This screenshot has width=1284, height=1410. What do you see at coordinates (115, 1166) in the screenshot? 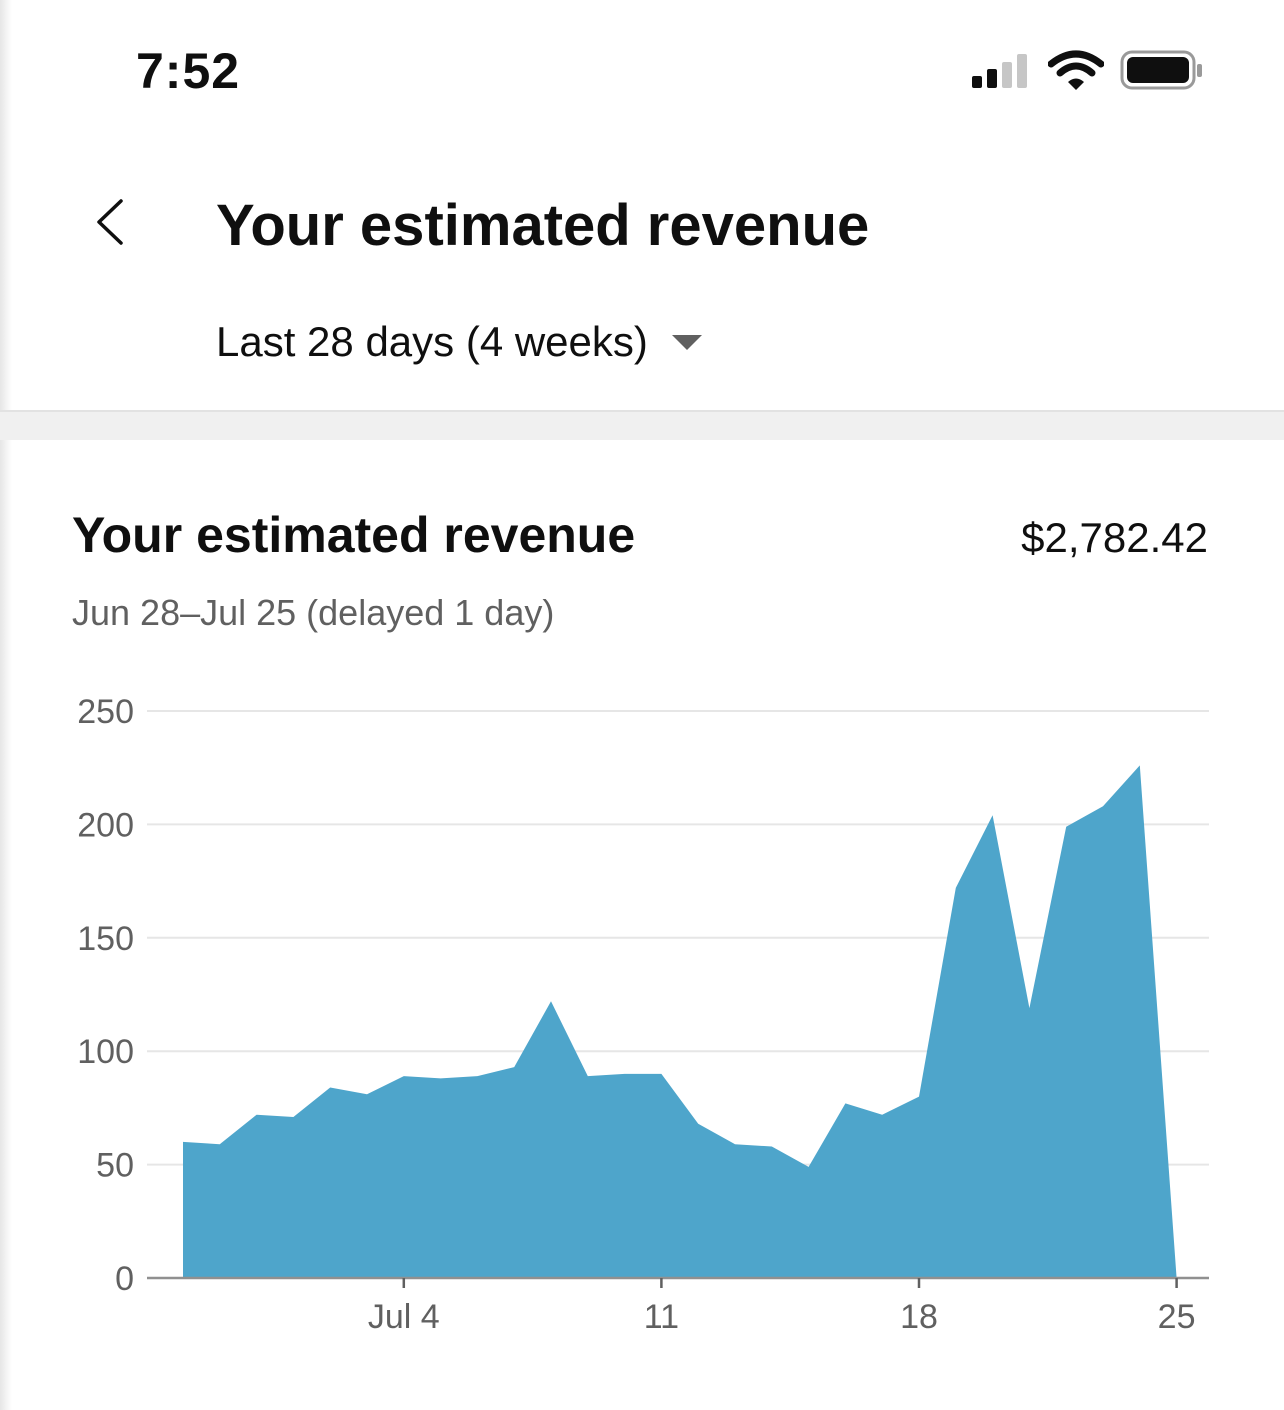
I see `y-tick-label: 50` at bounding box center [115, 1166].